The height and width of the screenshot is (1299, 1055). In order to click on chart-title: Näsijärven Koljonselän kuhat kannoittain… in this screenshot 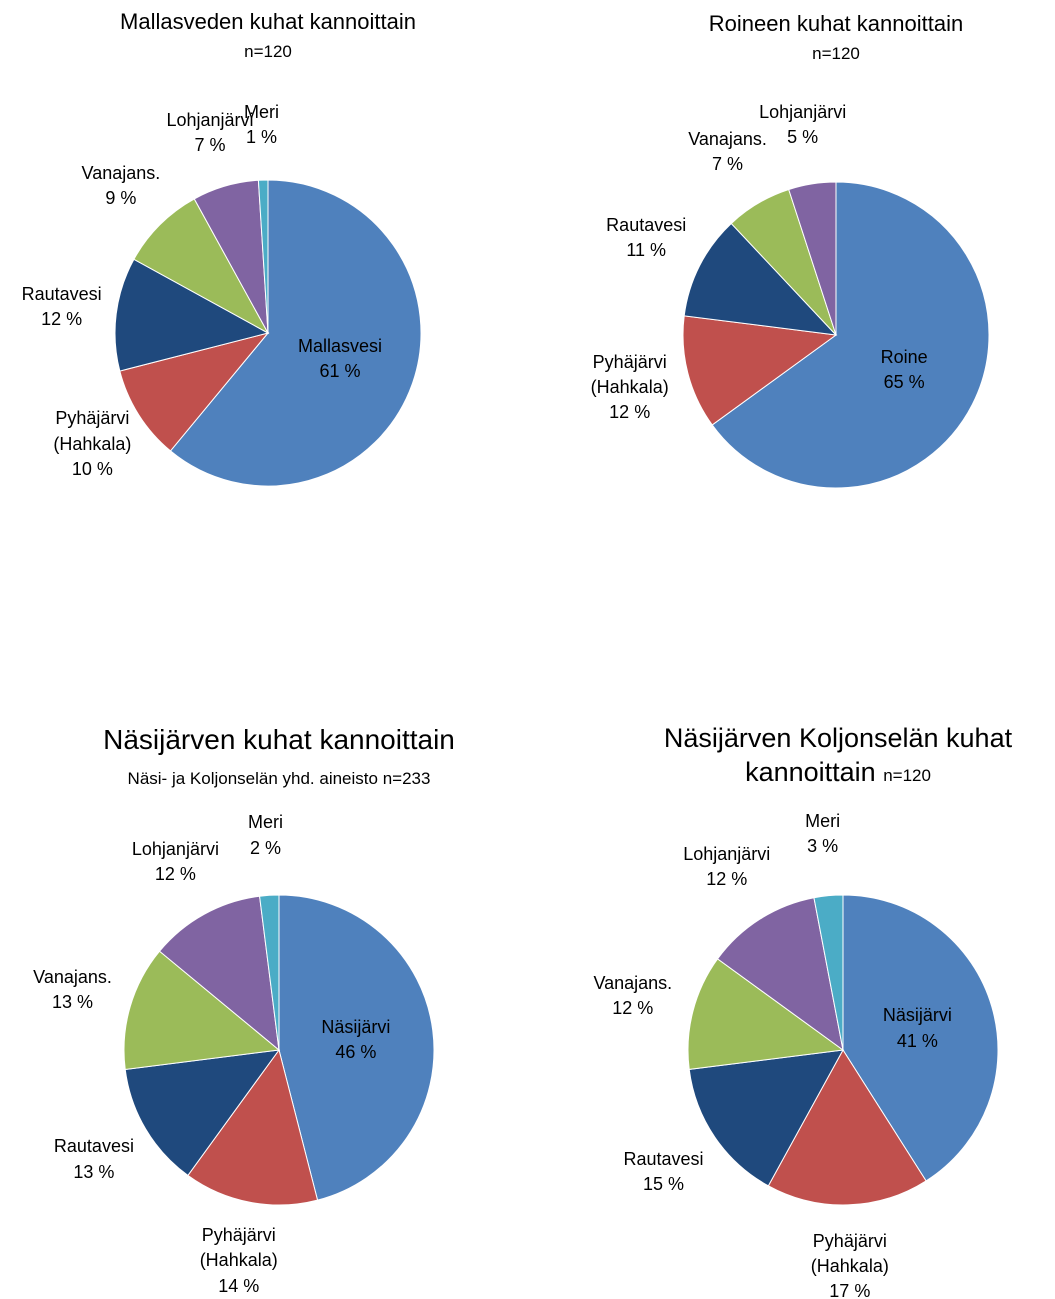, I will do `click(838, 756)`.